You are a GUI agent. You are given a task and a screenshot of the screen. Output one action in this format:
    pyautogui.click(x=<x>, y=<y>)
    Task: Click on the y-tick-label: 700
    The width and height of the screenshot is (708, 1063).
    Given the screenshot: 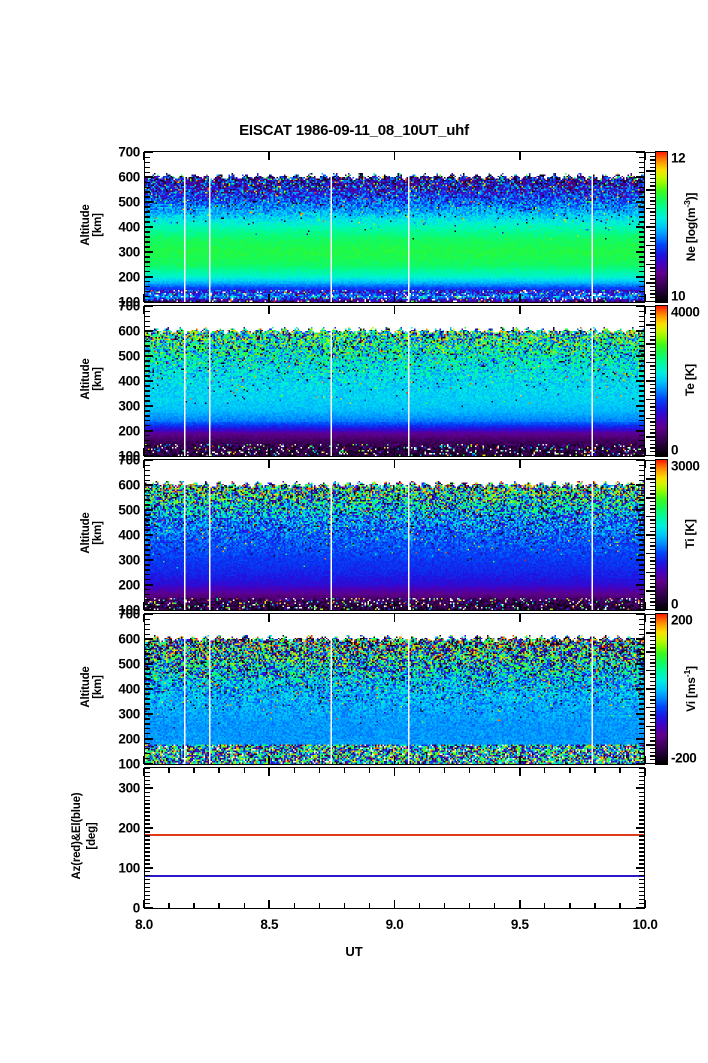 What is the action you would take?
    pyautogui.click(x=129, y=152)
    